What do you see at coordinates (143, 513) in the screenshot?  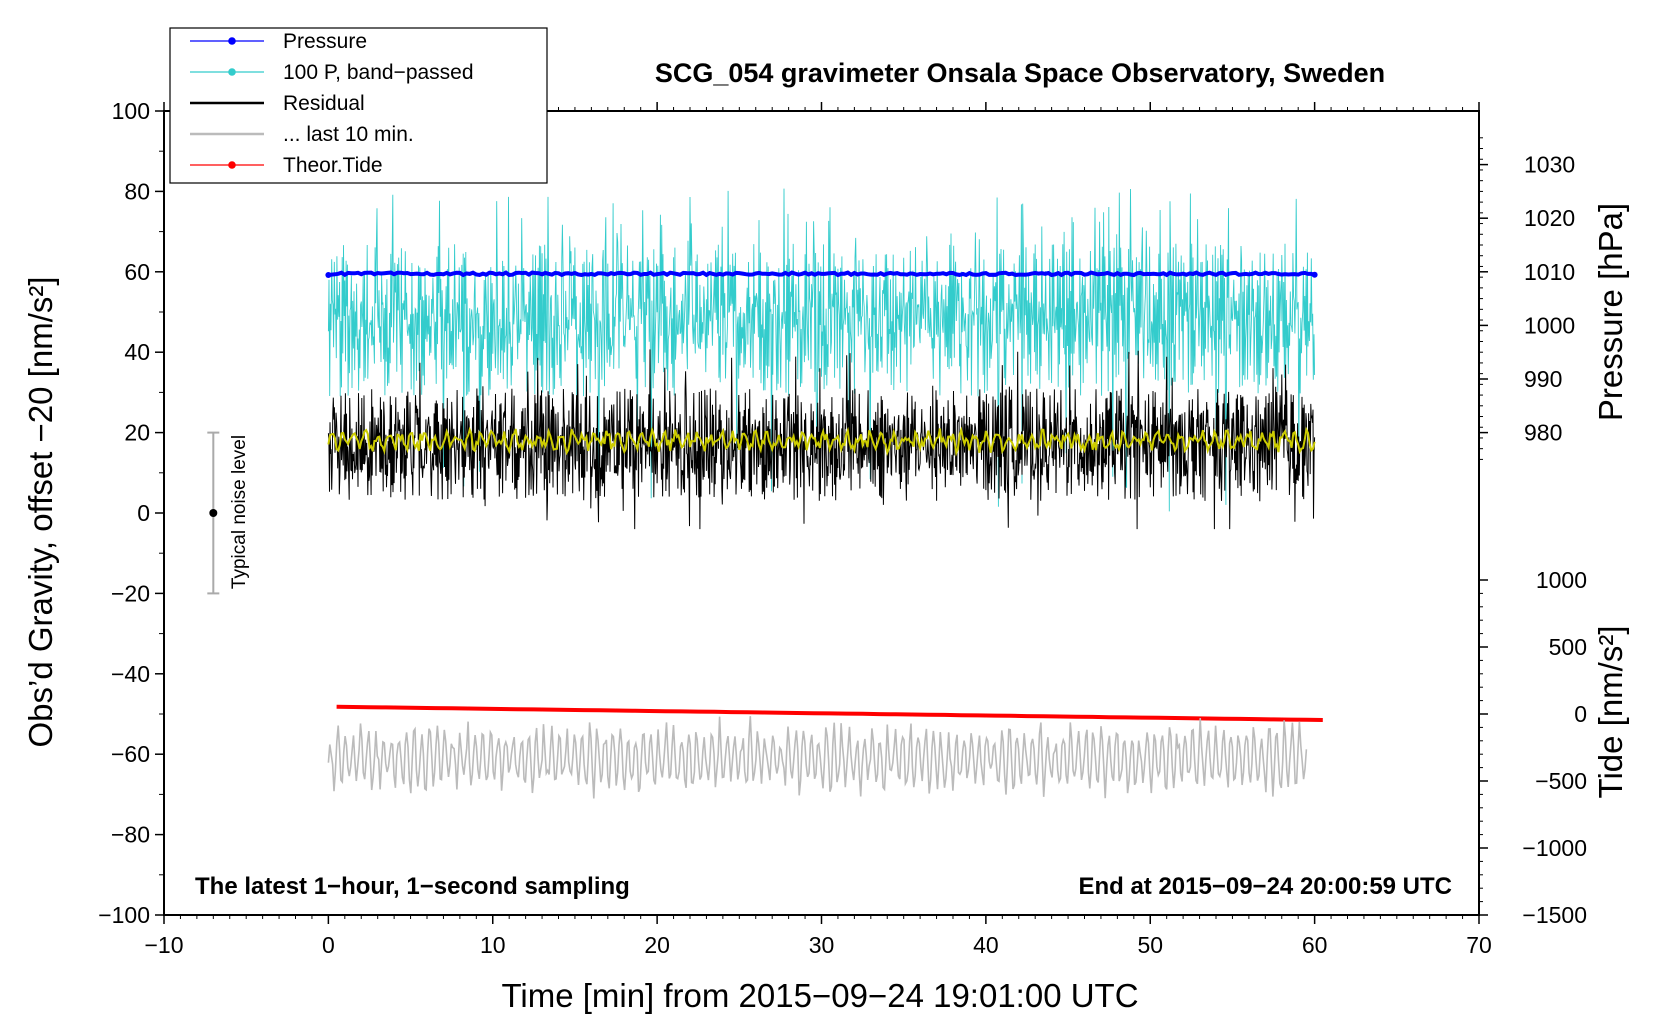 I see `y-tick-label: 0` at bounding box center [143, 513].